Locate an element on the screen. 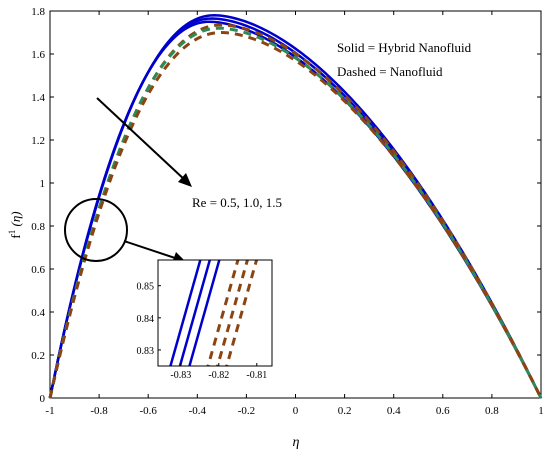  zoom-circle is located at coordinates (96, 230).